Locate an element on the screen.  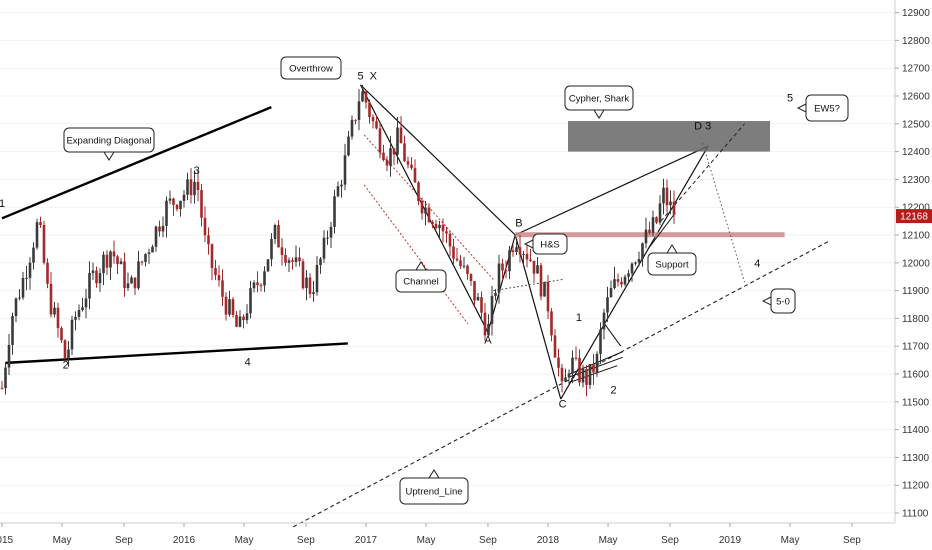
triangle-edge is located at coordinates (612, 333).